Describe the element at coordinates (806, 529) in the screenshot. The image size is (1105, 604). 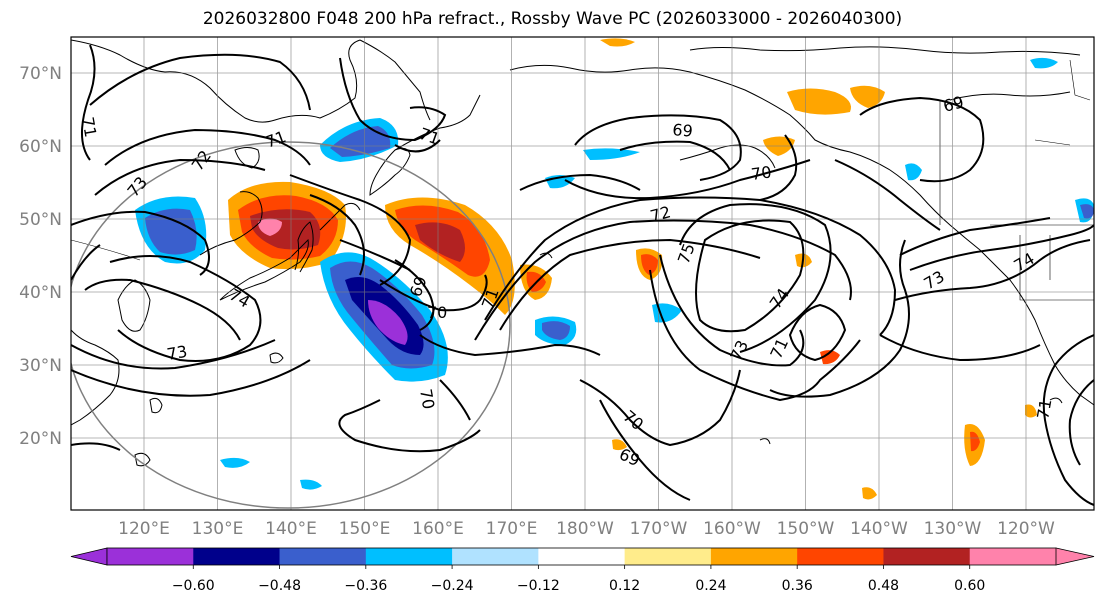
I see `longitude-label: 150°W` at that location.